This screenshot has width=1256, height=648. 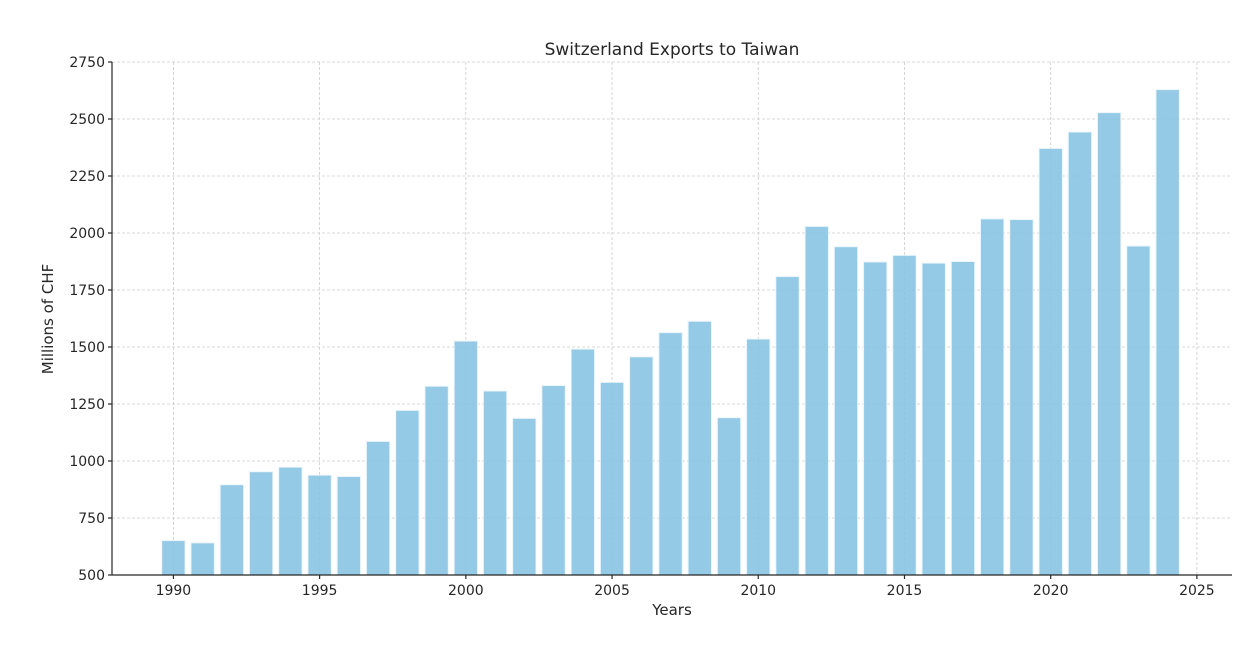 What do you see at coordinates (671, 610) in the screenshot?
I see `x-axis-label: Years` at bounding box center [671, 610].